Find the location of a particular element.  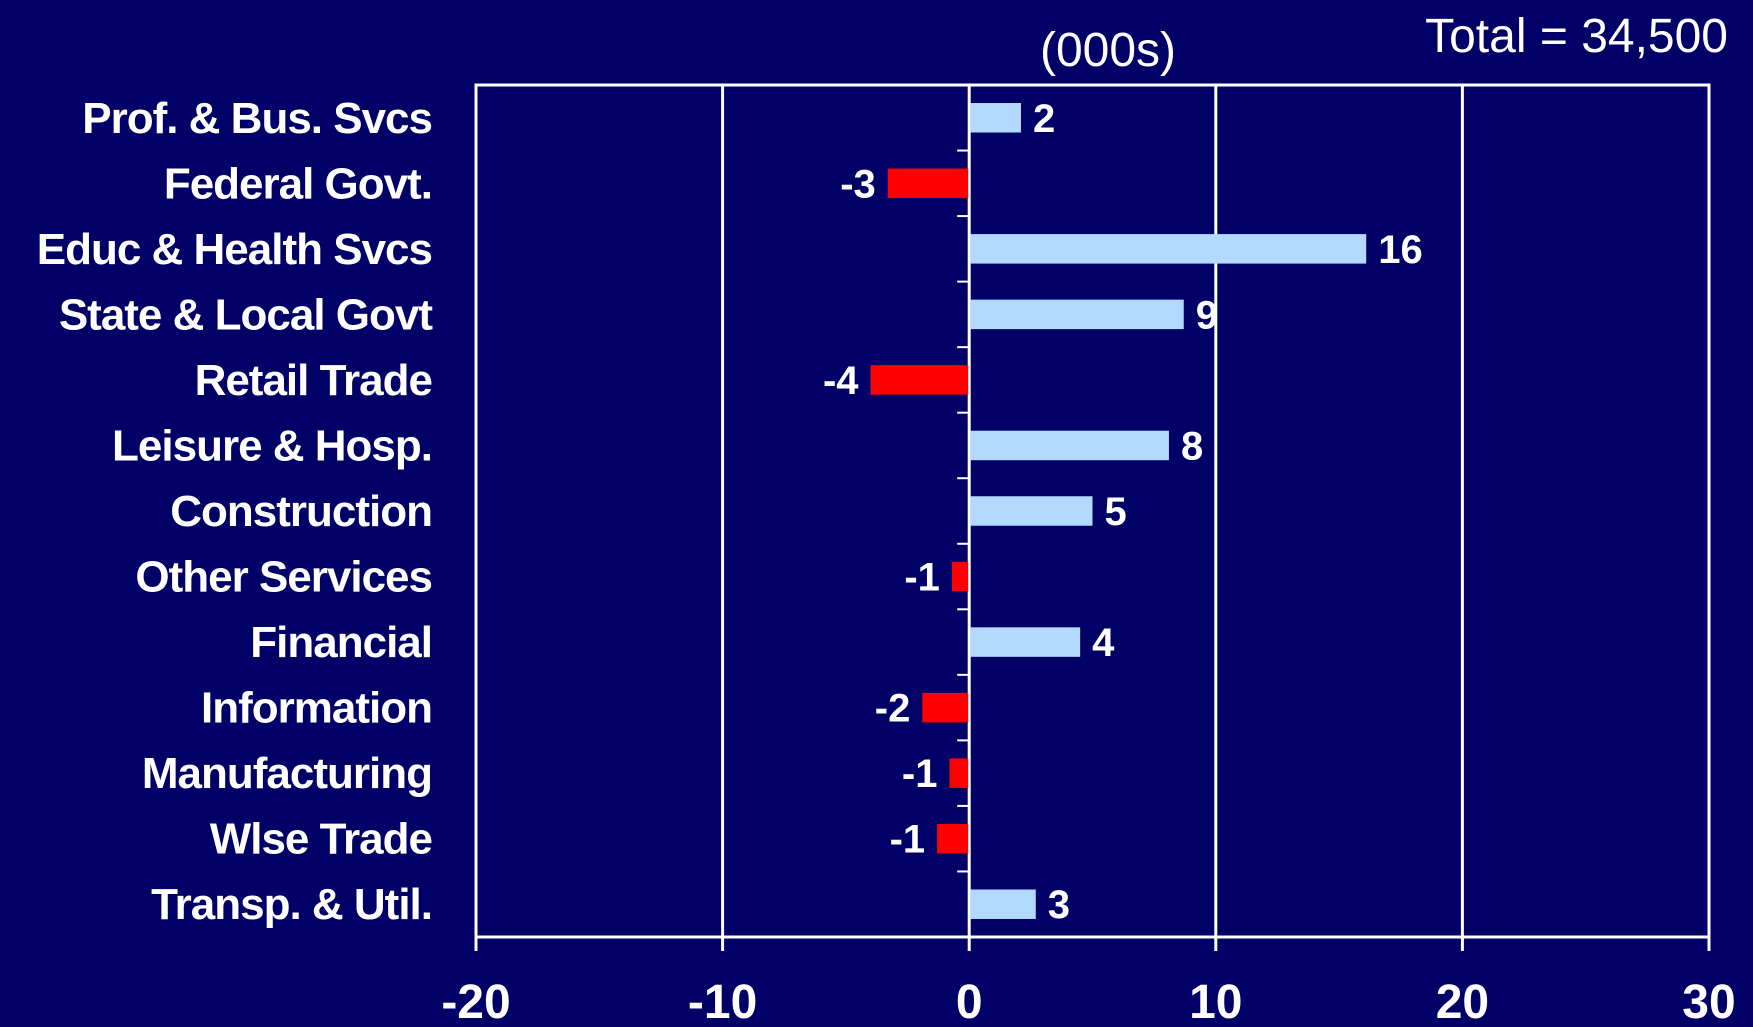

total-label: Total = 34,500 is located at coordinates (1576, 36).